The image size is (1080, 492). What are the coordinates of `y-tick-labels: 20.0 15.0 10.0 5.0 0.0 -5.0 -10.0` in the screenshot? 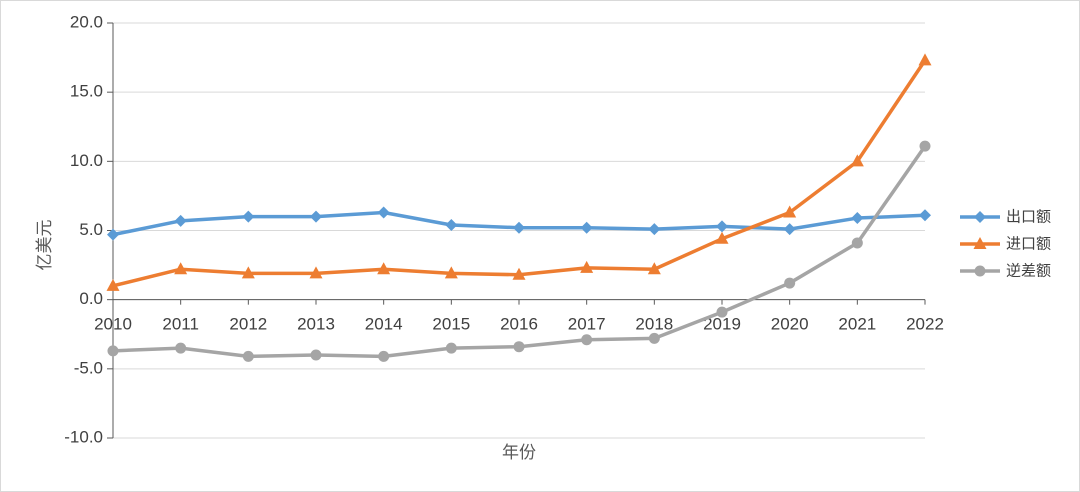 It's located at (83, 229).